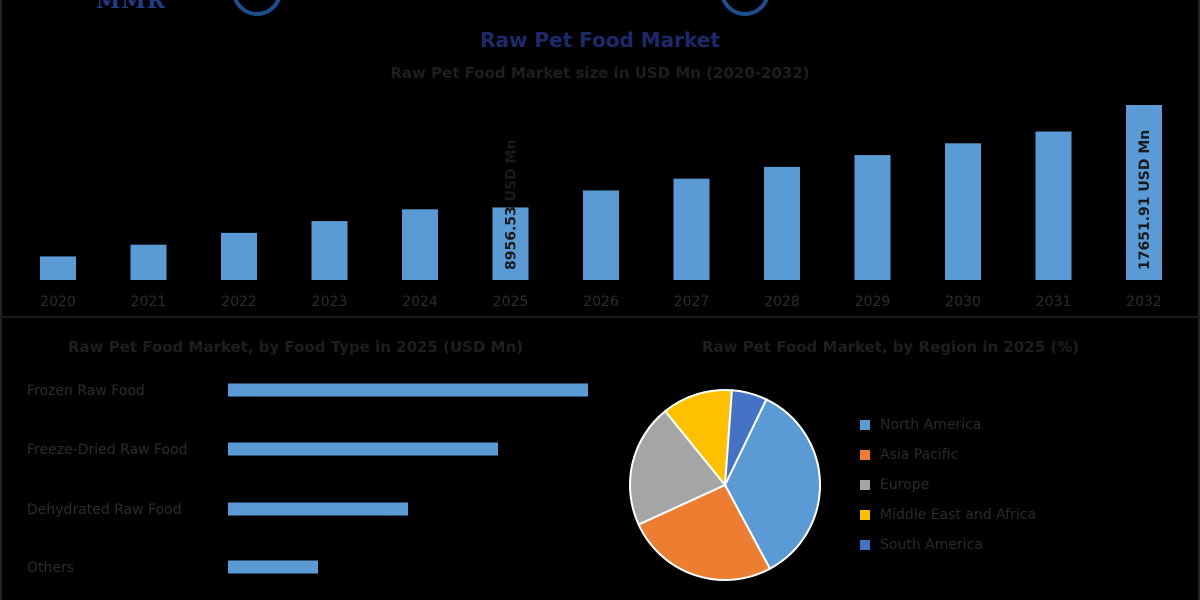 This screenshot has width=1200, height=600. Describe the element at coordinates (963, 211) in the screenshot. I see `bar-2030` at that location.